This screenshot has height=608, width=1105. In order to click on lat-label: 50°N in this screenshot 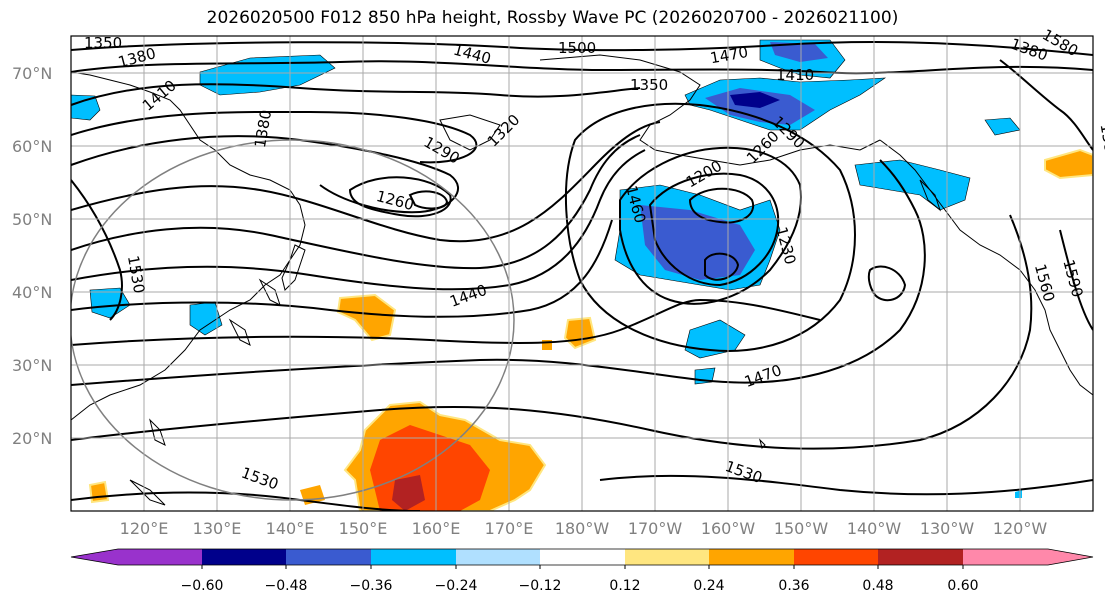, I will do `click(32, 219)`.